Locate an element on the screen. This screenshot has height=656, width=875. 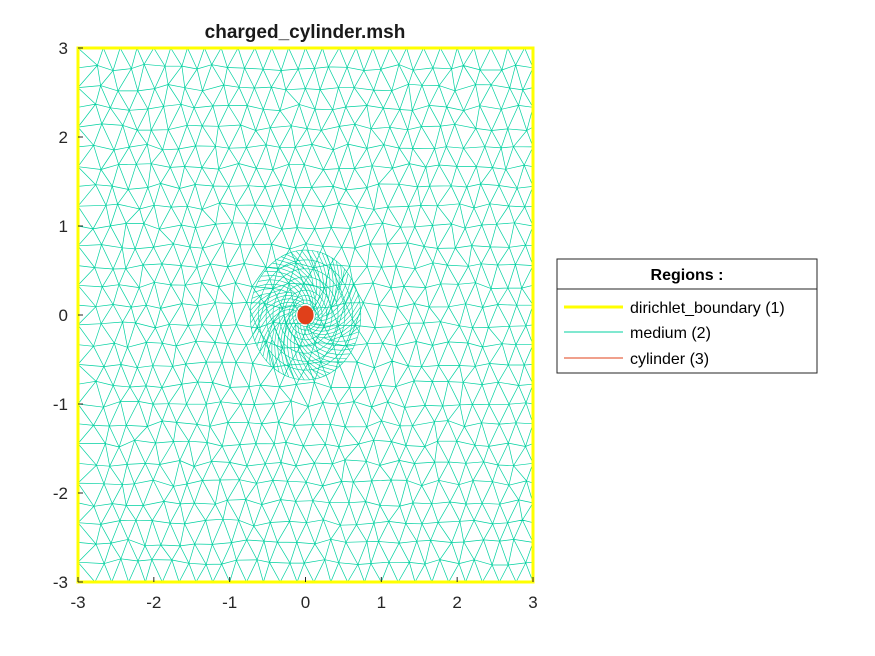
legend-label-boundary: dirichlet_boundary (1) is located at coordinates (707, 308).